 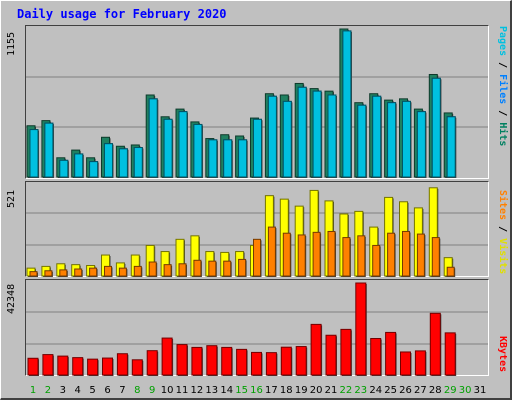 What do you see at coordinates (11, 298) in the screenshot?
I see `max-label-kbytes: 42348` at bounding box center [11, 298].